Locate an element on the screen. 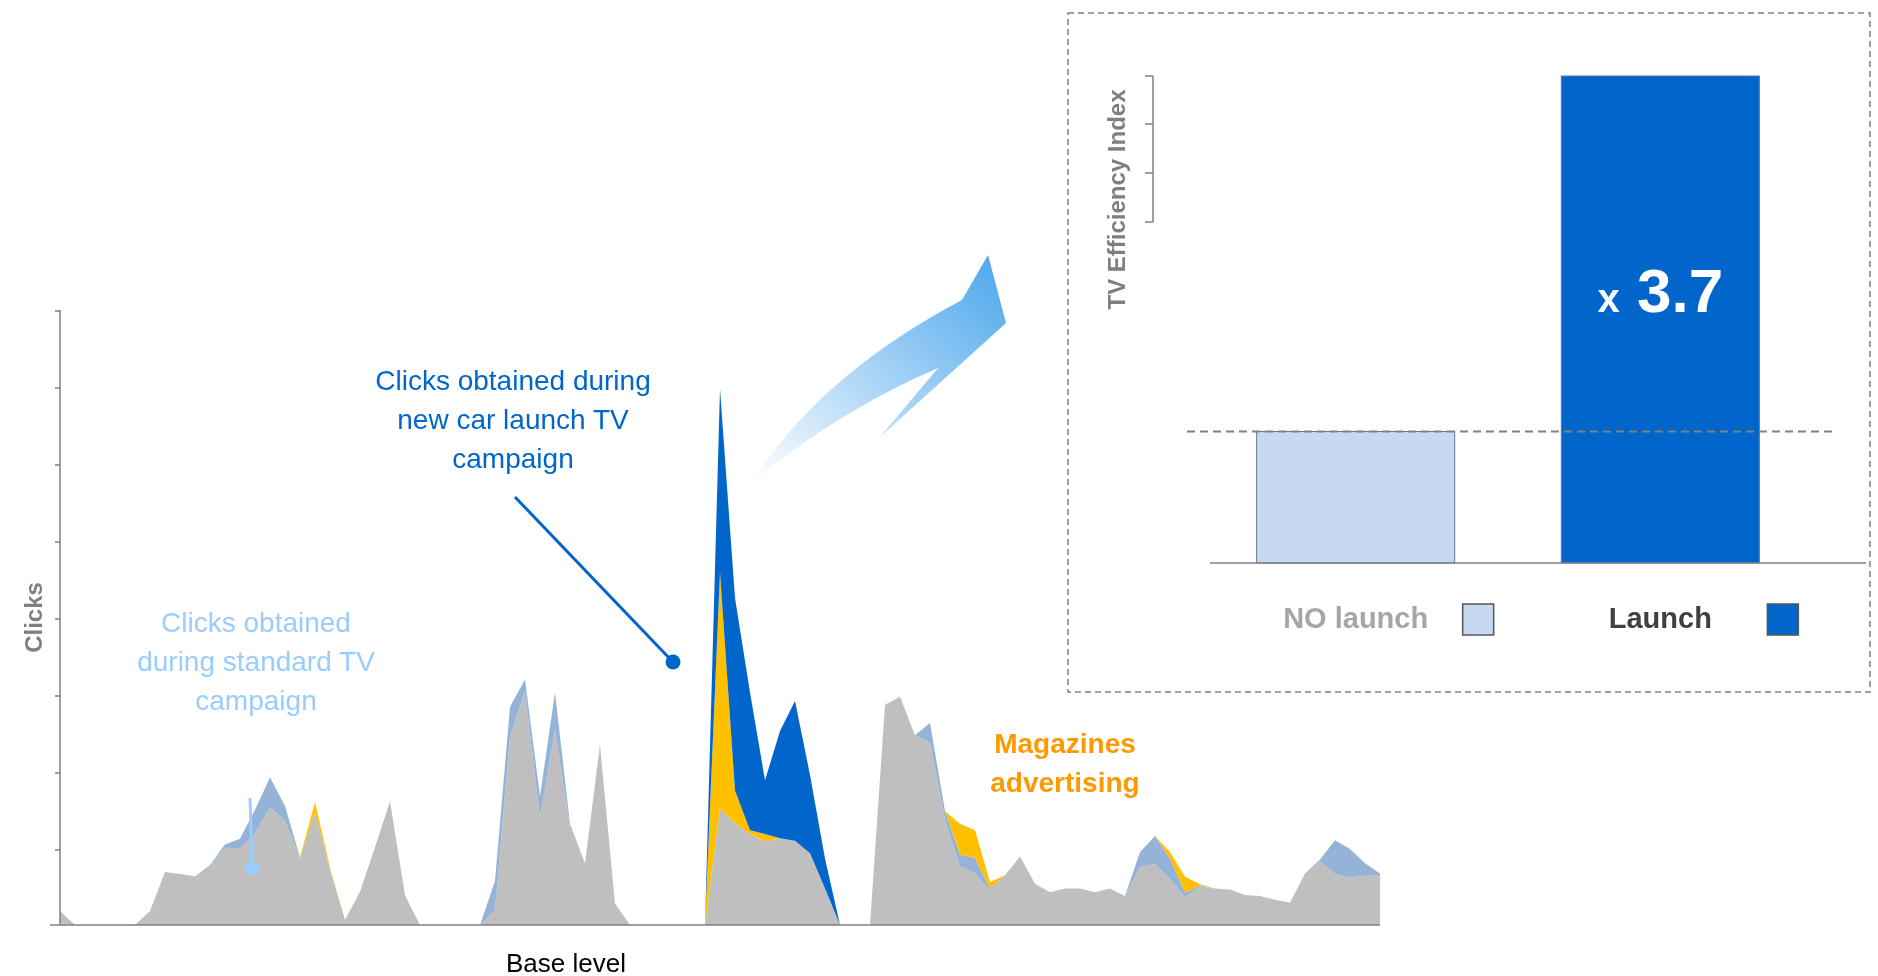 This screenshot has width=1878, height=976. y-axis-title: Clicks is located at coordinates (33, 617).